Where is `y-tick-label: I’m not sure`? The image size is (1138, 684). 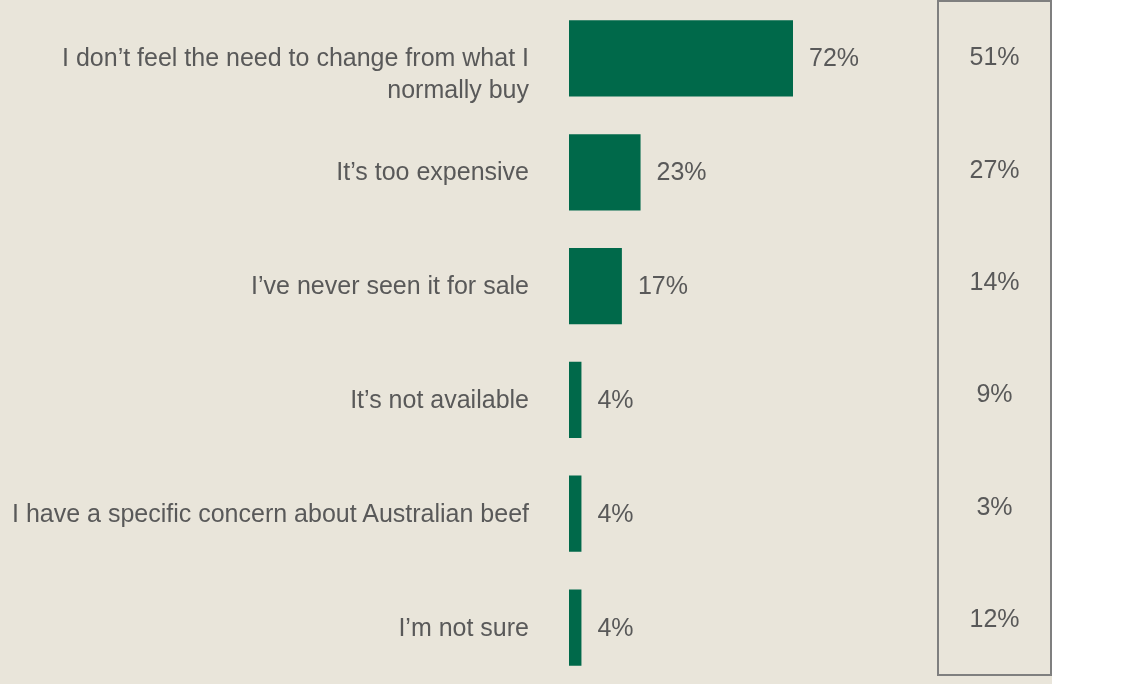 y-tick-label: I’m not sure is located at coordinates (463, 626).